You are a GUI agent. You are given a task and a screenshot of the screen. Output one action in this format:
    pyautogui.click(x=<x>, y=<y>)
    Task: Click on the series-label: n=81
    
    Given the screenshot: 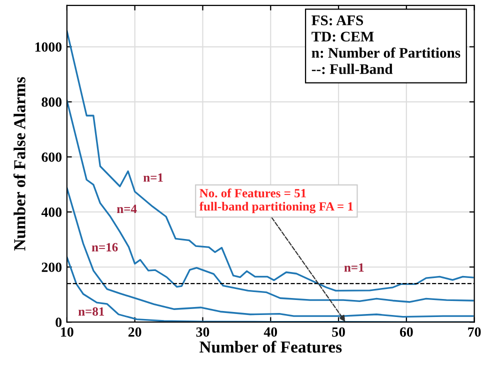 What is the action you would take?
    pyautogui.click(x=91, y=311)
    